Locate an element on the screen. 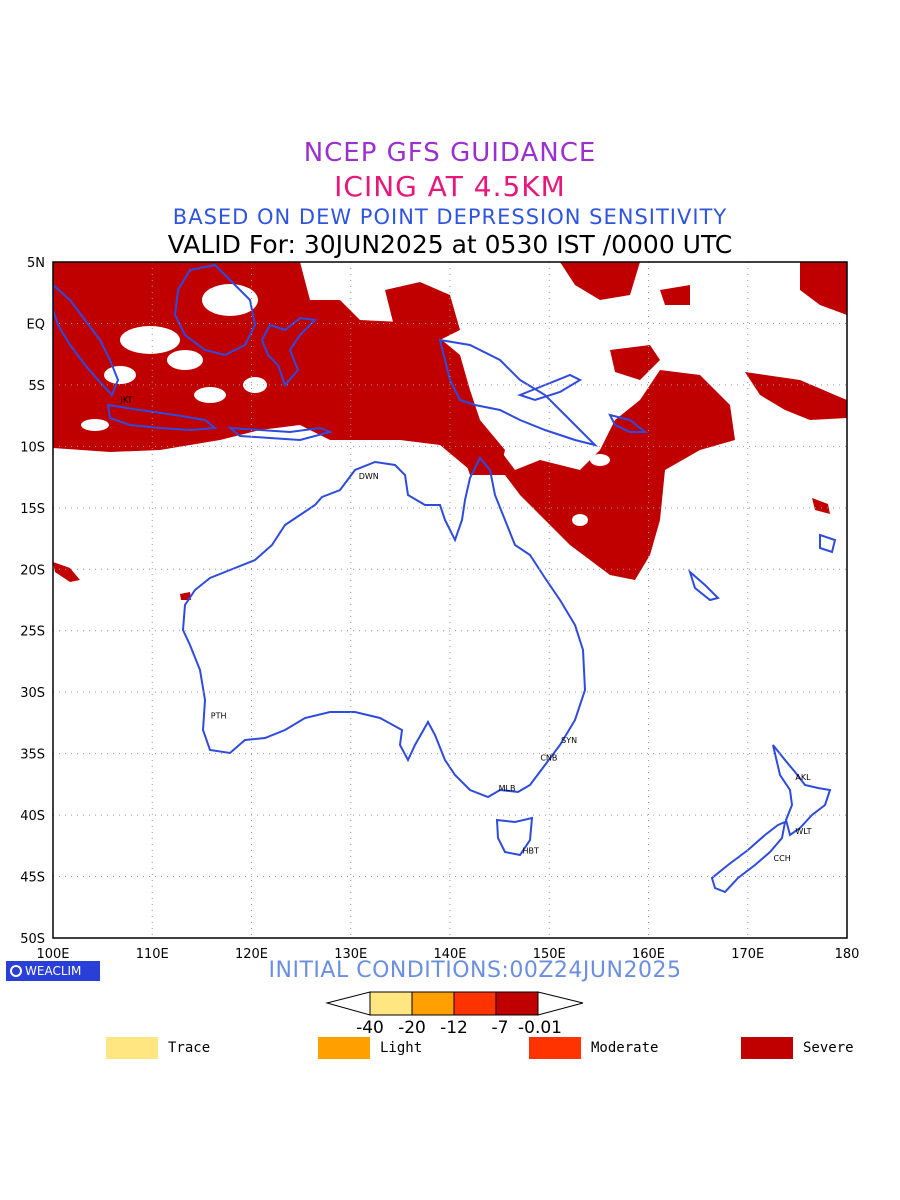 Image resolution: width=900 pixels, height=1200 pixels. sumatra-coast is located at coordinates (86, 340).